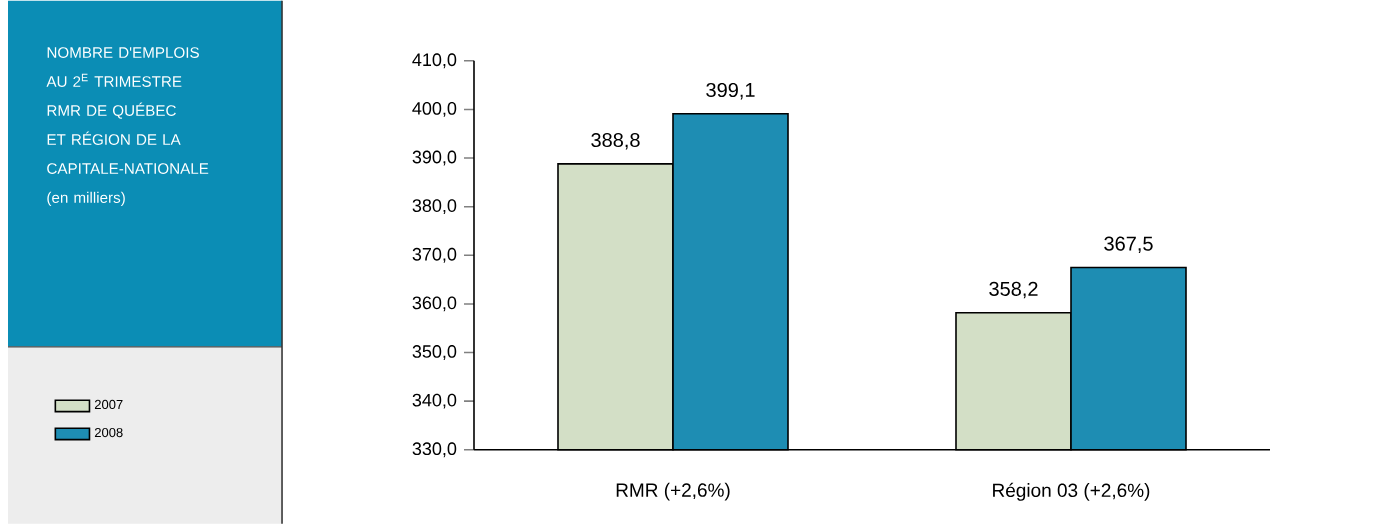 This screenshot has width=1398, height=525. What do you see at coordinates (730, 91) in the screenshot?
I see `data-label: 399,1` at bounding box center [730, 91].